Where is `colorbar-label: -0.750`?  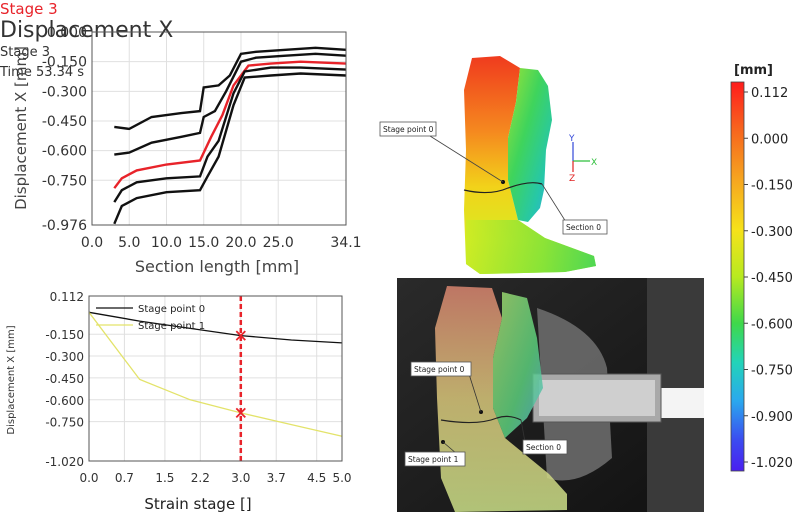
colorbar-label: -0.750 is located at coordinates (772, 371).